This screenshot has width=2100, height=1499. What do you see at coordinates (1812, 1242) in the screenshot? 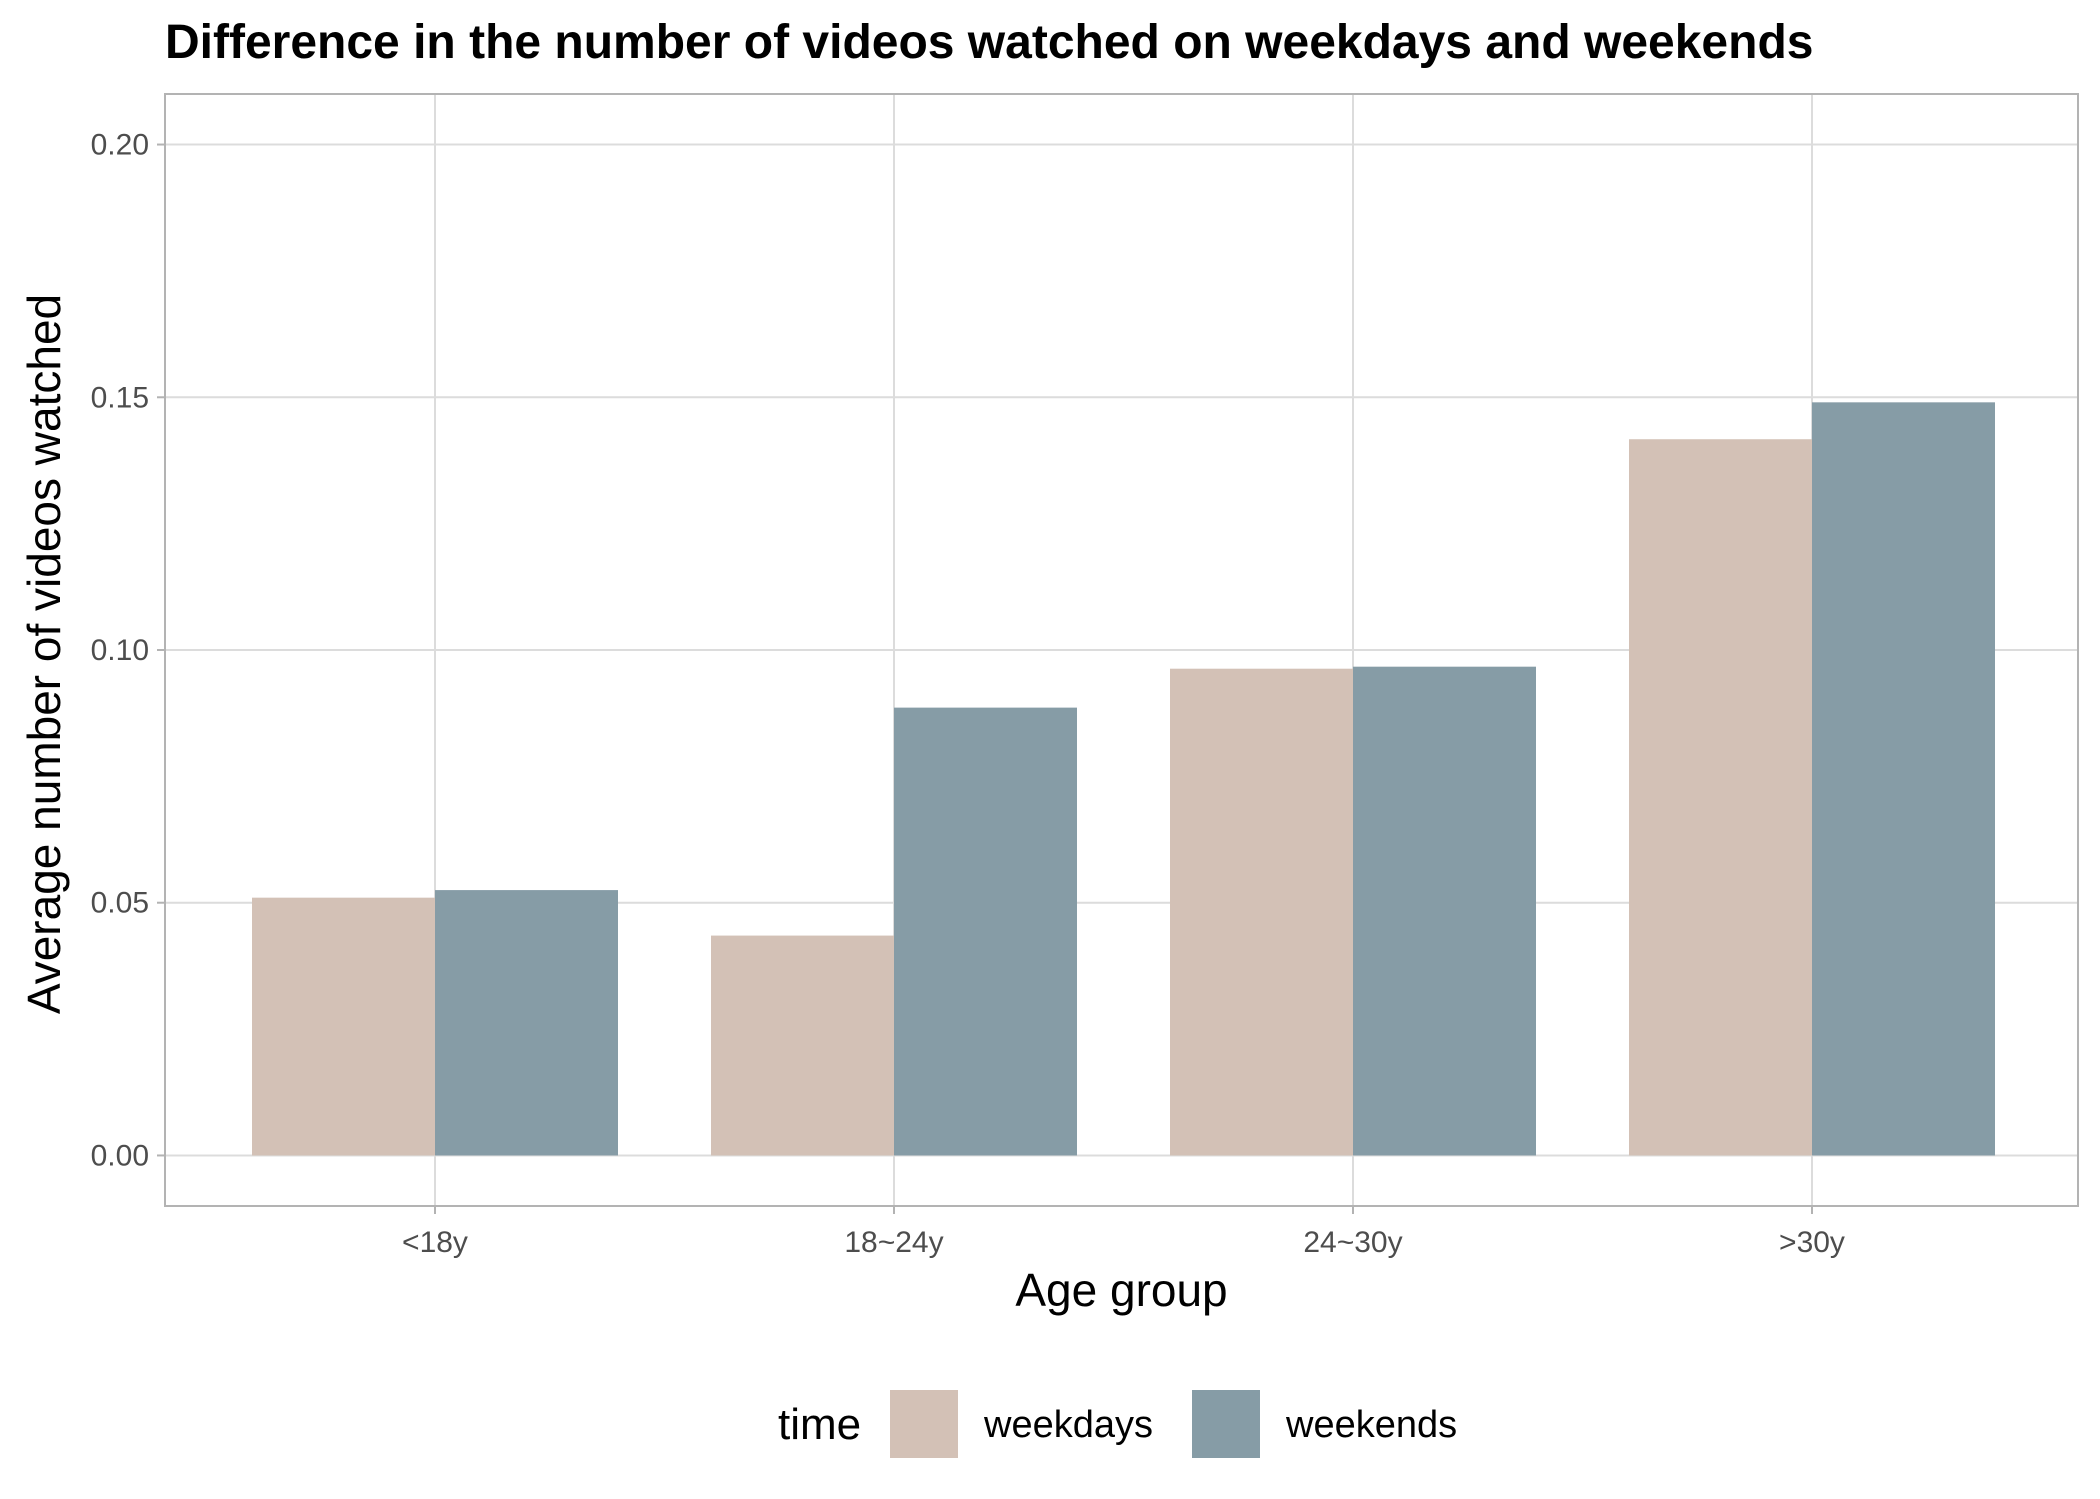
I see `x-tick-label: >30y` at bounding box center [1812, 1242].